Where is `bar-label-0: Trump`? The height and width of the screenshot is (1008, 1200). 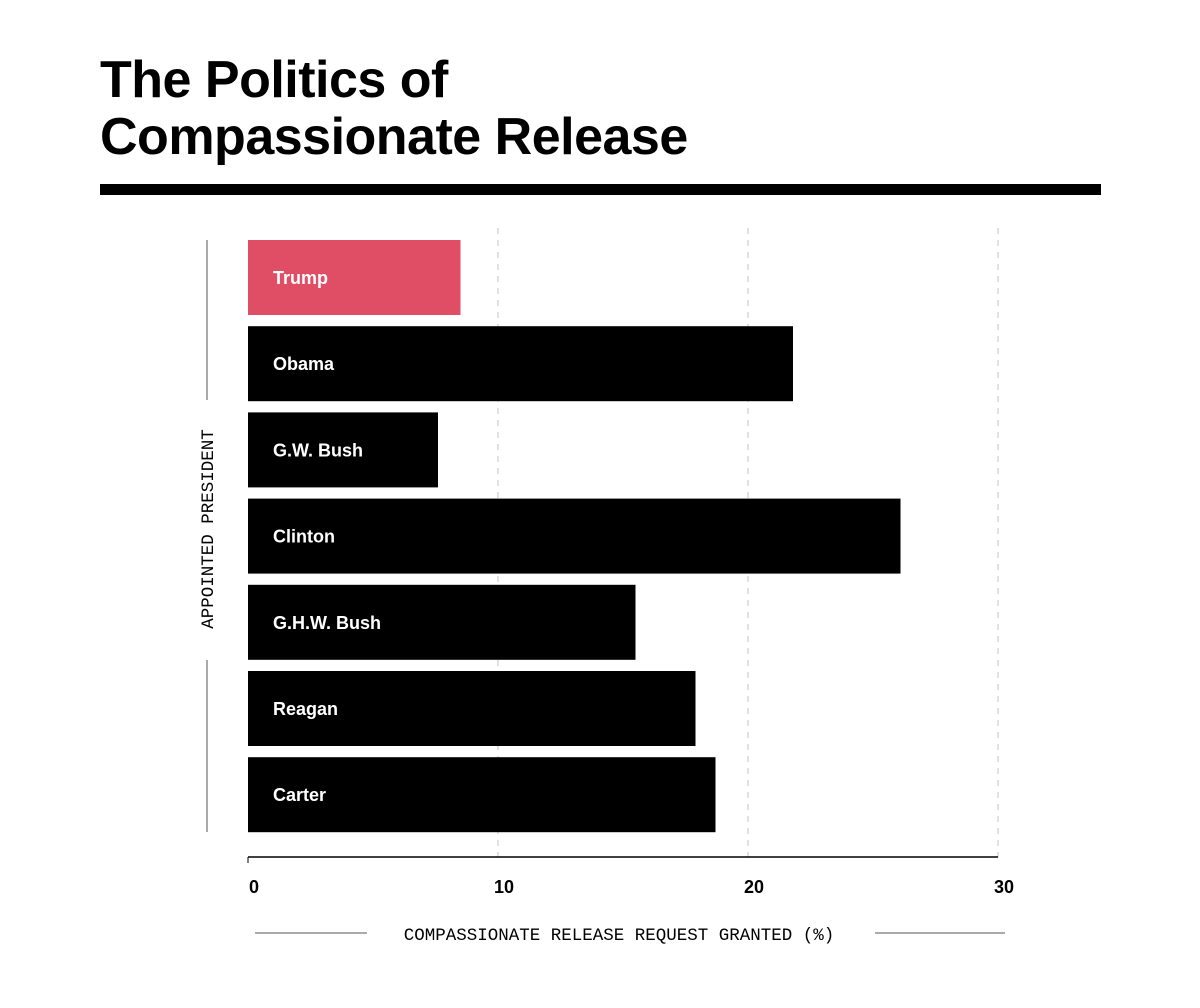
bar-label-0: Trump is located at coordinates (300, 278).